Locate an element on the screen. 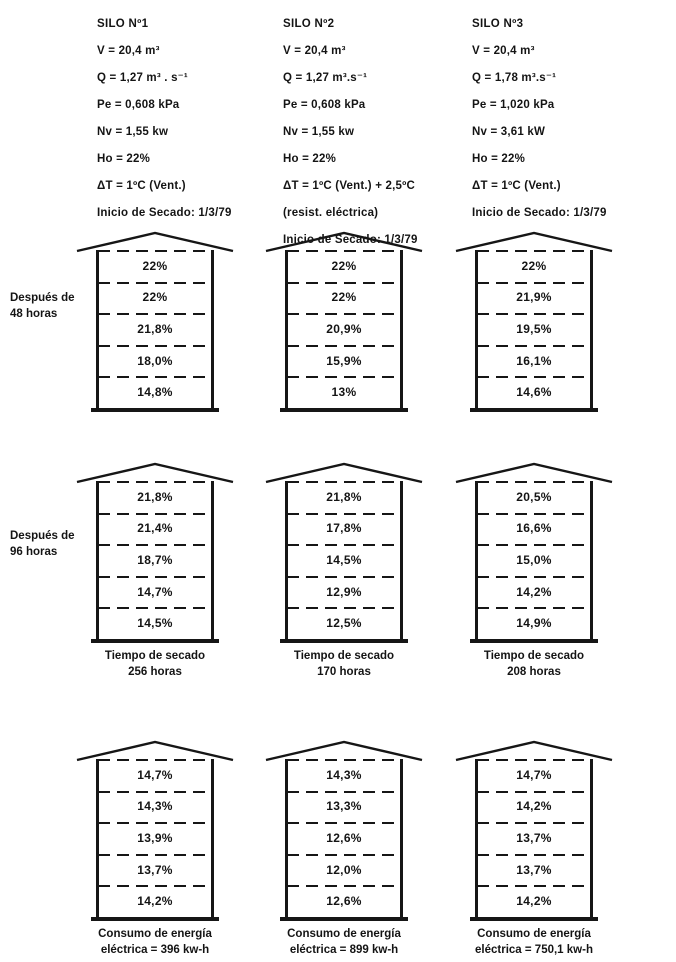 The width and height of the screenshot is (676, 962). spec-line: Nv = 3,61 kW is located at coordinates (509, 132).